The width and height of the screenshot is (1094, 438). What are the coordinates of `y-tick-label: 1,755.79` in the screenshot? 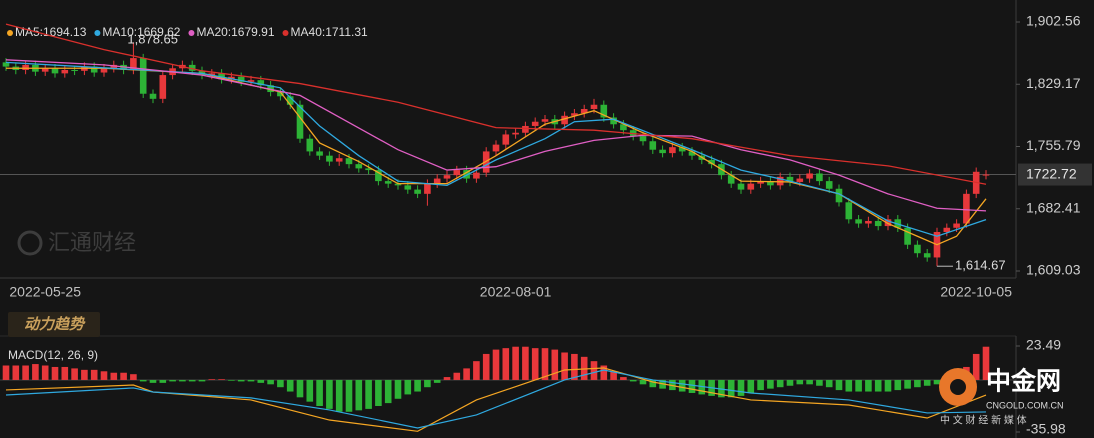 It's located at (1053, 145).